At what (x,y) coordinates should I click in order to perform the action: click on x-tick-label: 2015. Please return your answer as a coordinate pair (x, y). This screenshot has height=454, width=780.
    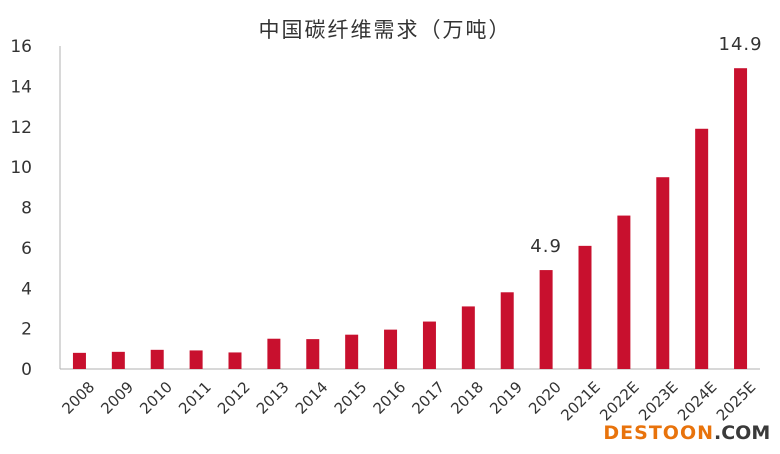
    Looking at the image, I should click on (351, 398).